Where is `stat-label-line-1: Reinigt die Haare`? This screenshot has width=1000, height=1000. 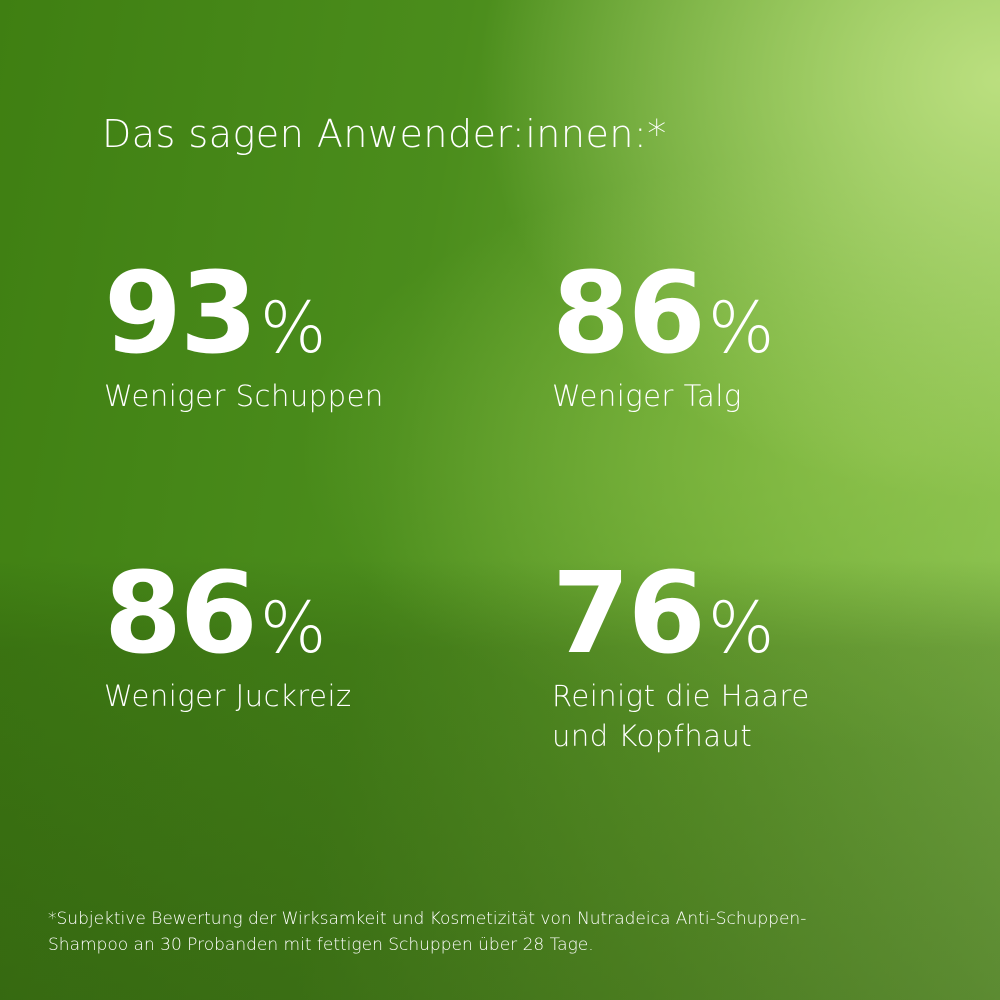 stat-label-line-1: Reinigt die Haare is located at coordinates (681, 696).